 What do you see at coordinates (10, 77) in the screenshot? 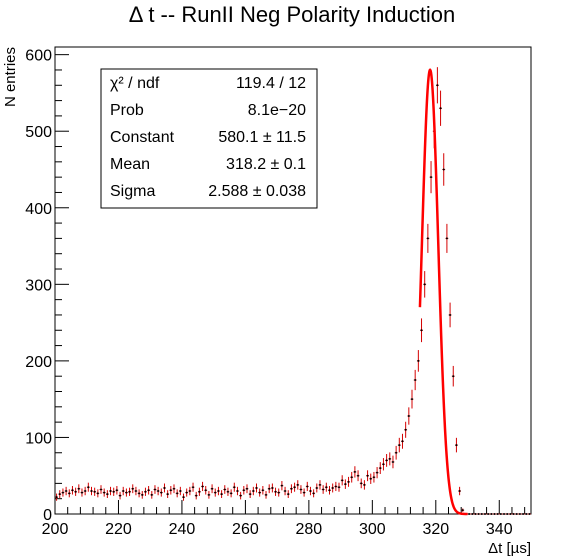
I see `y-axis-title: N entries` at bounding box center [10, 77].